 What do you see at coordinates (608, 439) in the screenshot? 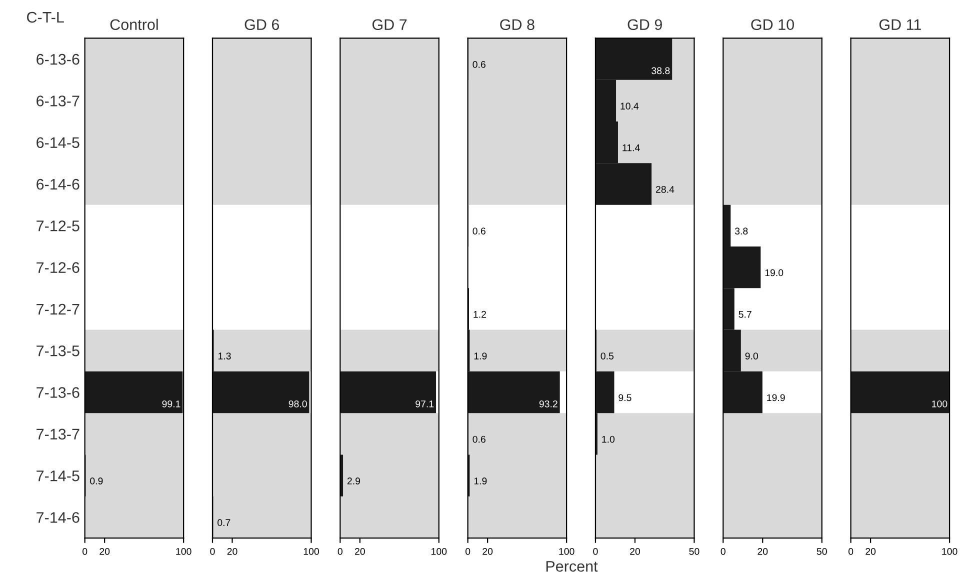
I see `data-label: 1.0` at bounding box center [608, 439].